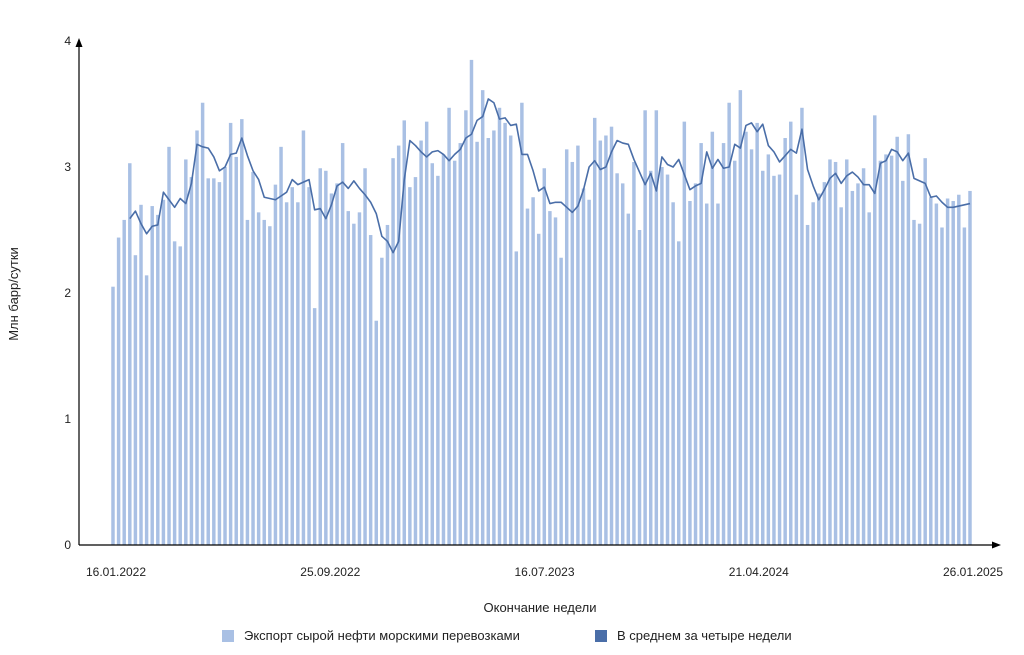 The height and width of the screenshot is (655, 1024). I want to click on y-axis-arrow, so click(79, 42).